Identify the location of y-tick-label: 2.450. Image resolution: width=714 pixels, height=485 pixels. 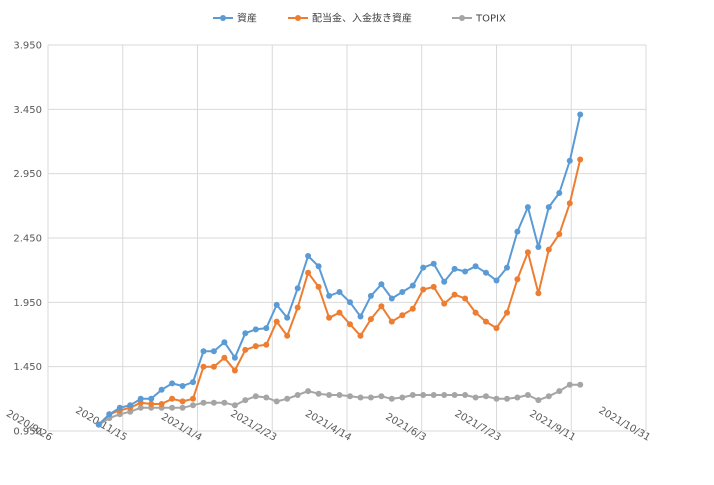
(27, 239).